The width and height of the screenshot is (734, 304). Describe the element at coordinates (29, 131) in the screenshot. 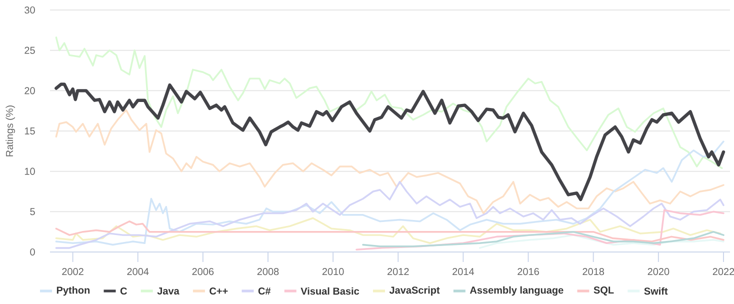

I see `y-tick-label: 15` at that location.